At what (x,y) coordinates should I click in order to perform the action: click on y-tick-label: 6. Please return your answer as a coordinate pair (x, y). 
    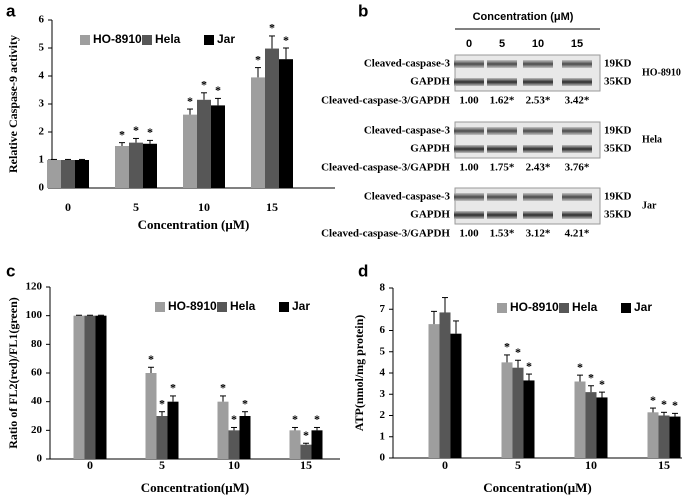
    Looking at the image, I should click on (383, 330).